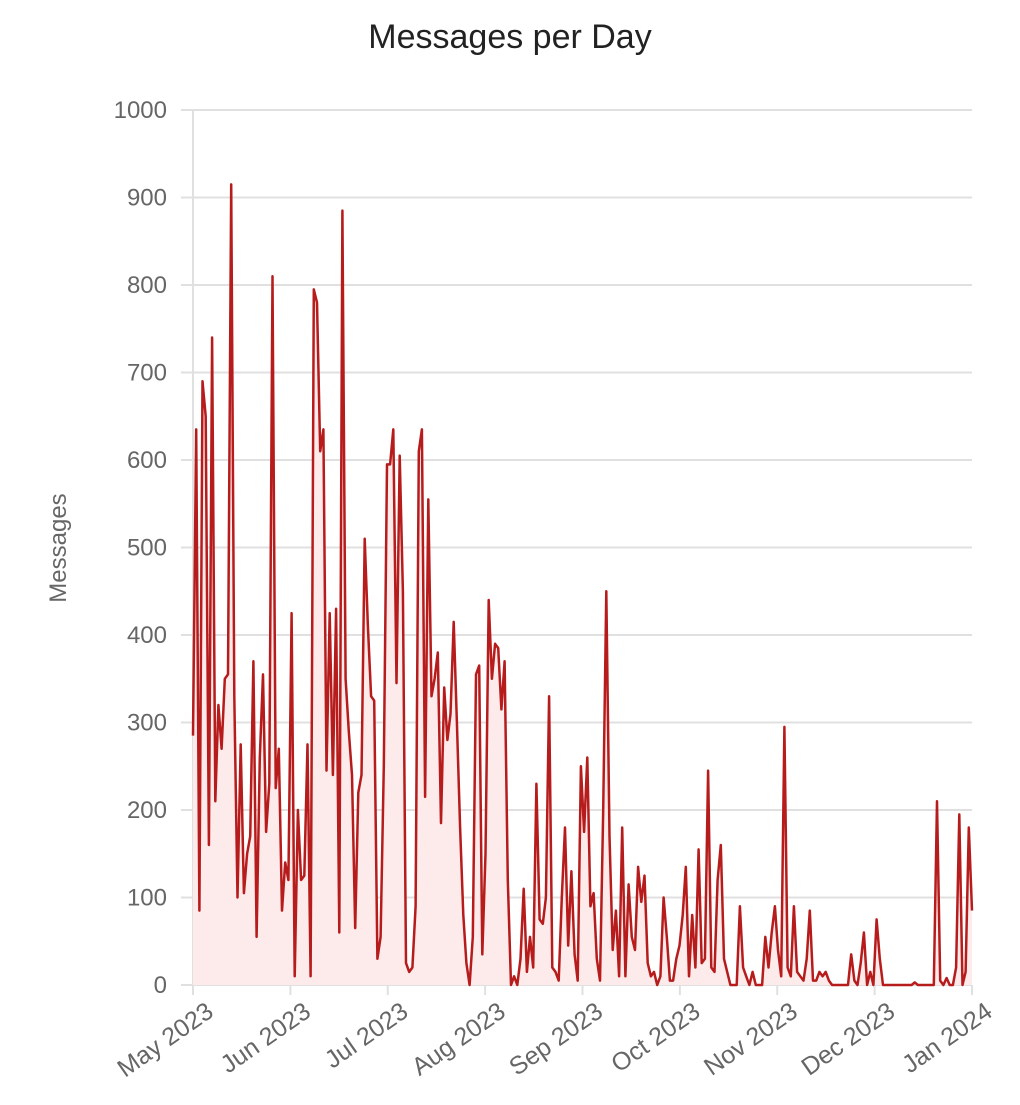 The height and width of the screenshot is (1105, 1020). I want to click on x-tick-label: Aug 2023, so click(459, 1039).